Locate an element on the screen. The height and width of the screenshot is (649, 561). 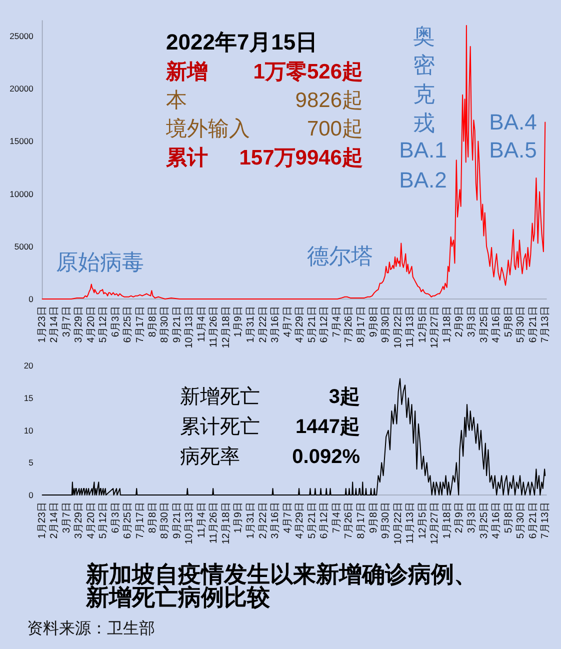
annotation: BA.4 is located at coordinates (513, 122).